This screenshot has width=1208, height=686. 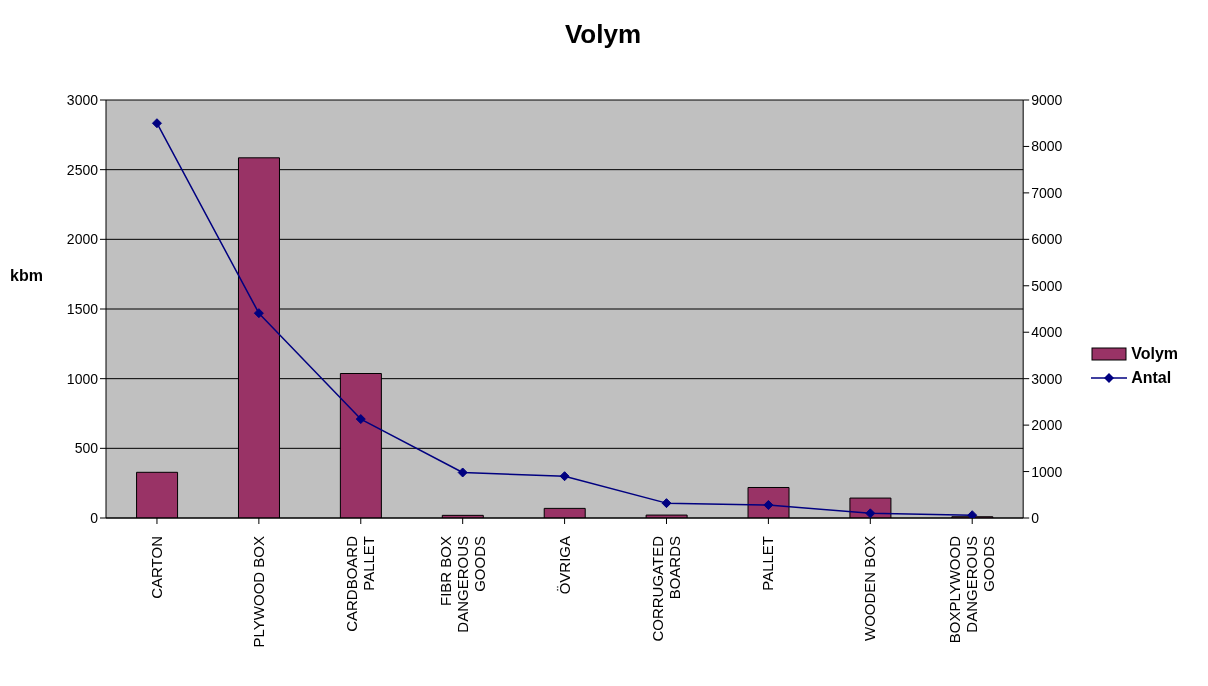 What do you see at coordinates (768, 563) in the screenshot?
I see `x-tick-label: PALLET` at bounding box center [768, 563].